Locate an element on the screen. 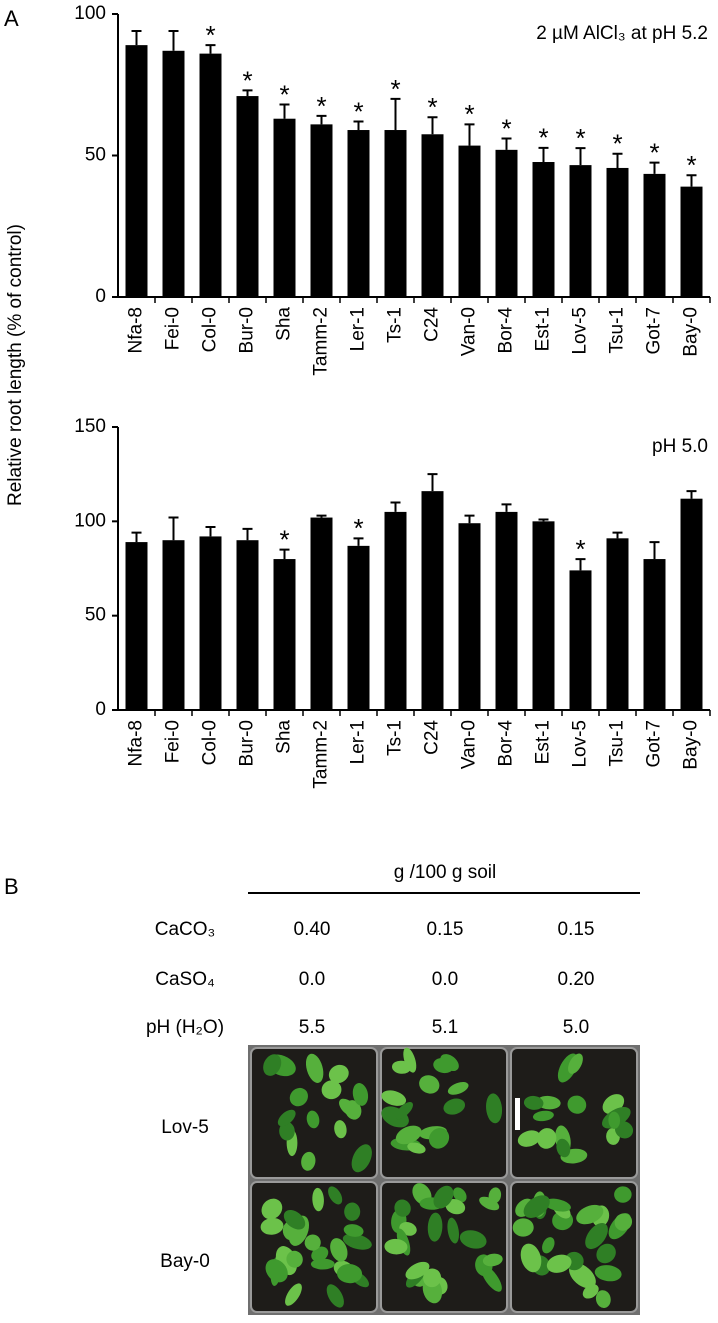 The height and width of the screenshot is (1323, 718). x-tick-label: Ler-1 is located at coordinates (358, 742).